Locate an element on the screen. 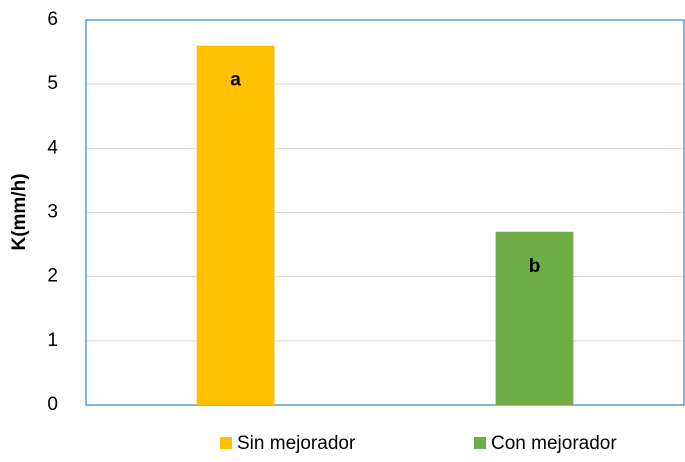 The height and width of the screenshot is (462, 685). y-tick-label: 2 is located at coordinates (52, 276).